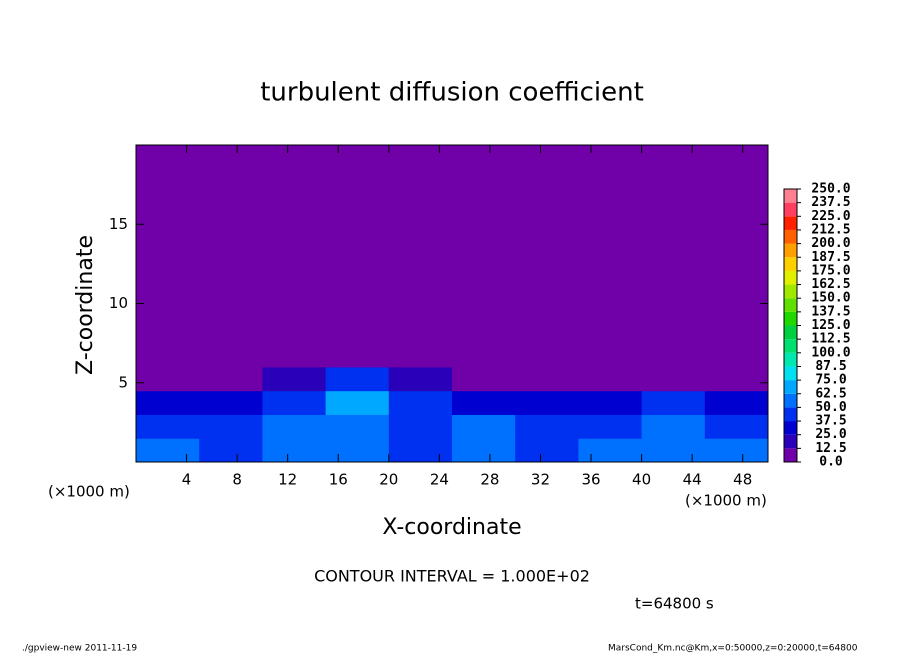 The height and width of the screenshot is (654, 904). Describe the element at coordinates (830, 421) in the screenshot. I see `colorbar-label: 37.5` at that location.